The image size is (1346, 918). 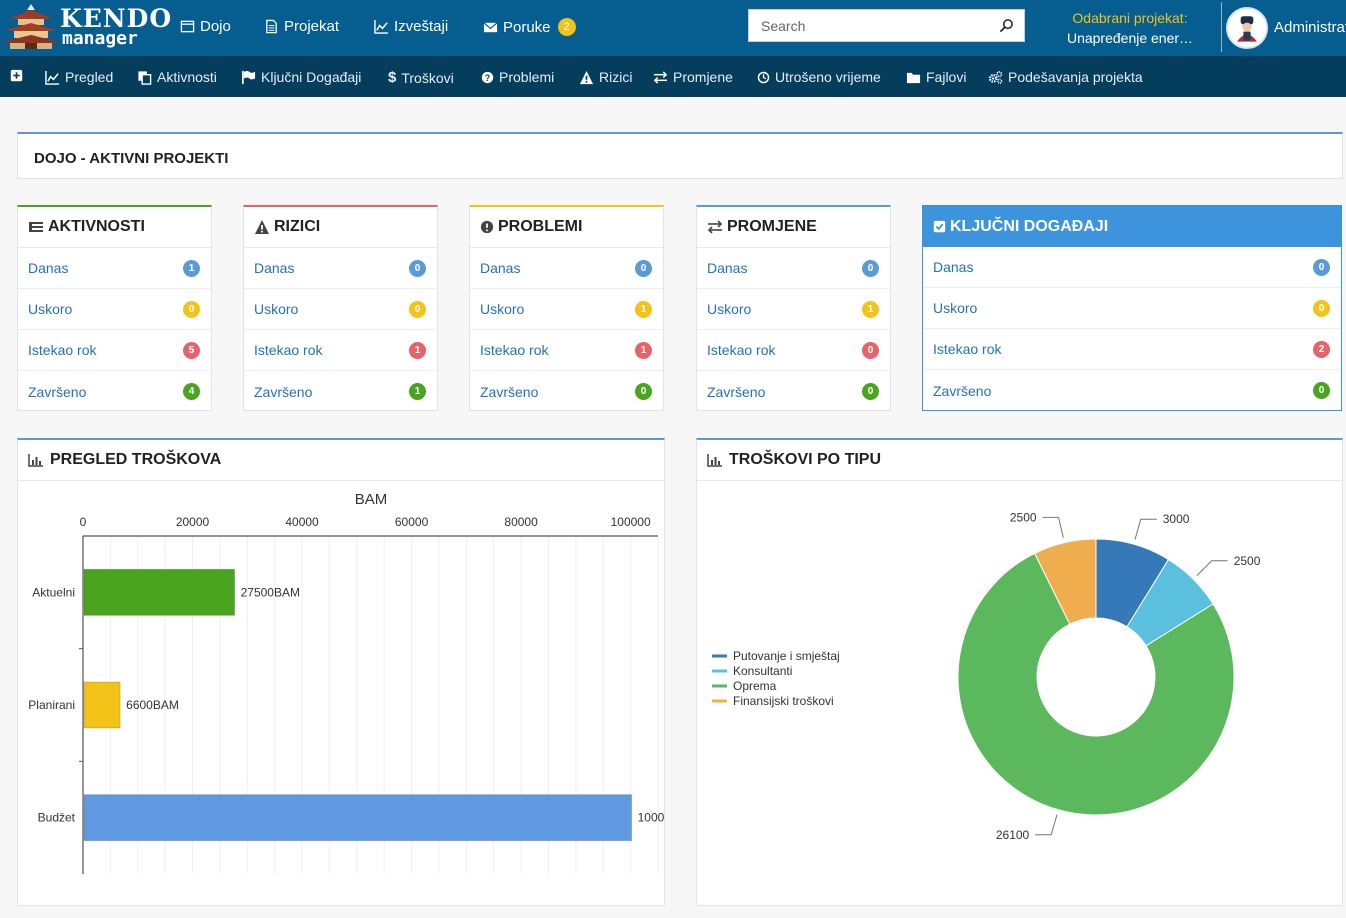 What do you see at coordinates (114, 268) in the screenshot?
I see `card-row-danas: Danas 1` at bounding box center [114, 268].